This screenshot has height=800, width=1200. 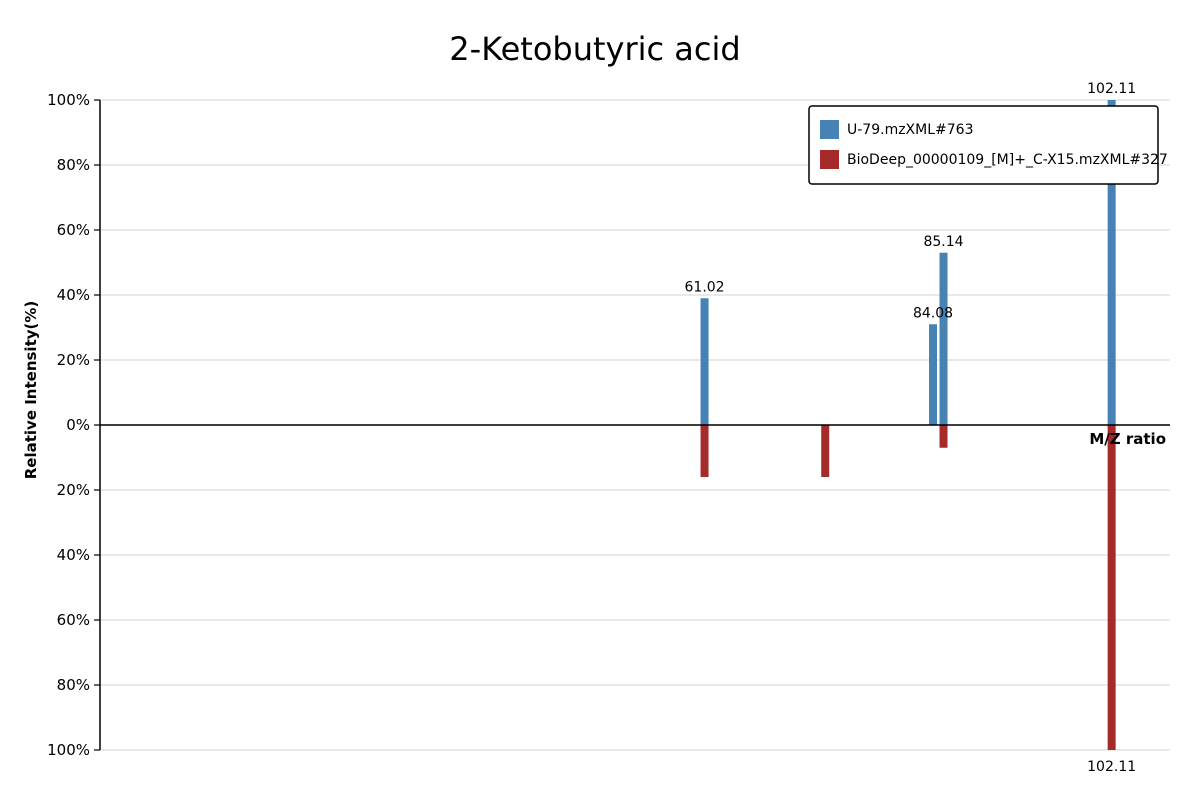 What do you see at coordinates (983, 145) in the screenshot?
I see `legend-box` at bounding box center [983, 145].